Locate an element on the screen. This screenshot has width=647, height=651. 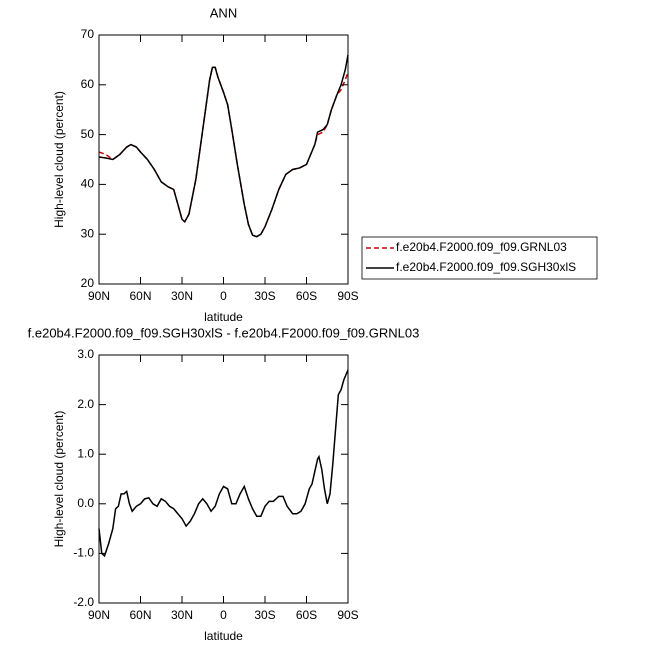
y-tick-label: -2.0 is located at coordinates (83, 602).